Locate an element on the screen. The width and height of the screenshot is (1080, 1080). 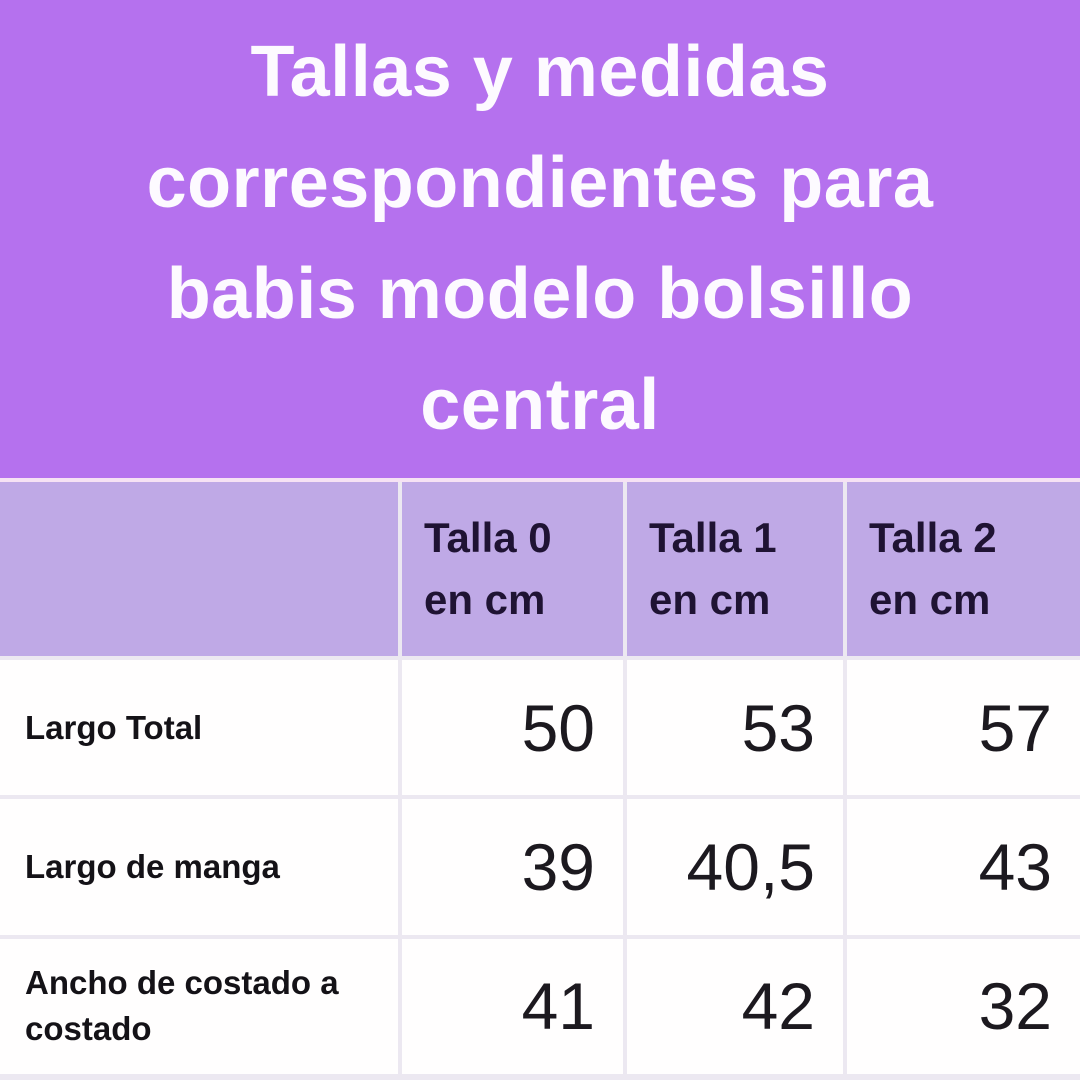
value-largo-de-manga-talla-1: 40,5 is located at coordinates (735, 867).